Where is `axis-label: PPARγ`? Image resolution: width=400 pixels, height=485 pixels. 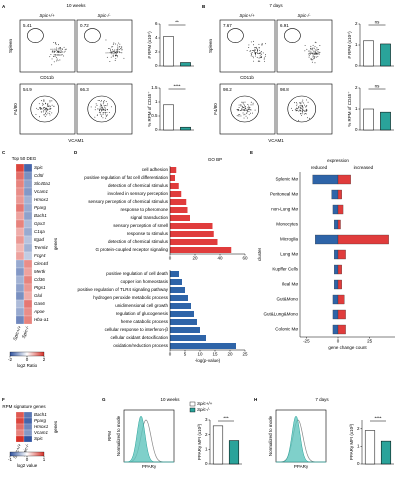 axis-label: PPARγ is located at coordinates (149, 466).